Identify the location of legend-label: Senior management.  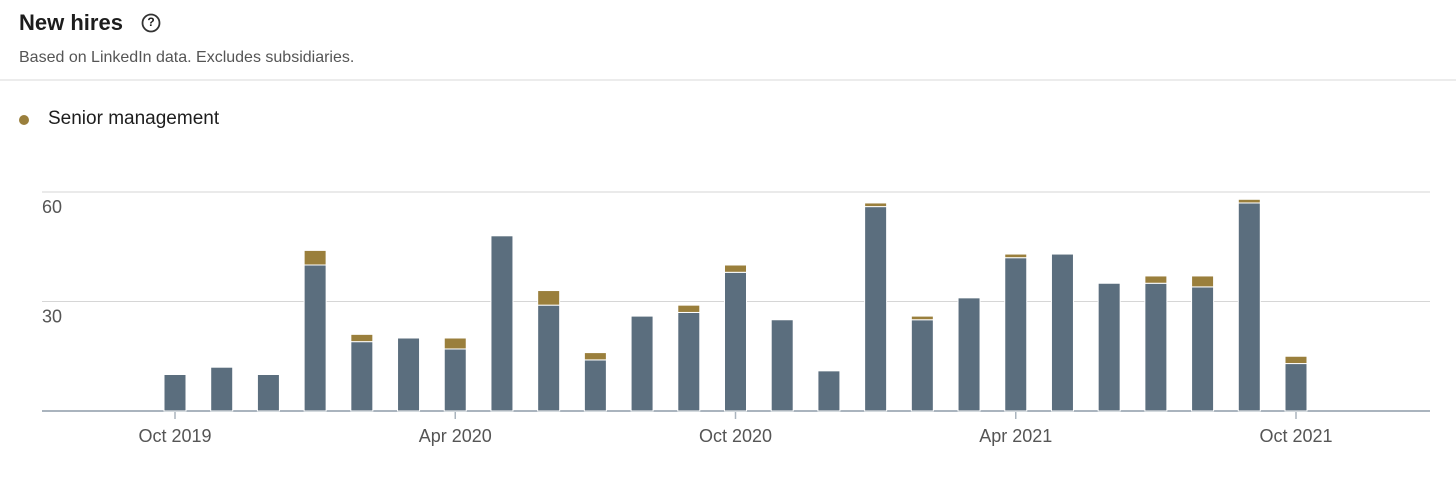
(134, 118).